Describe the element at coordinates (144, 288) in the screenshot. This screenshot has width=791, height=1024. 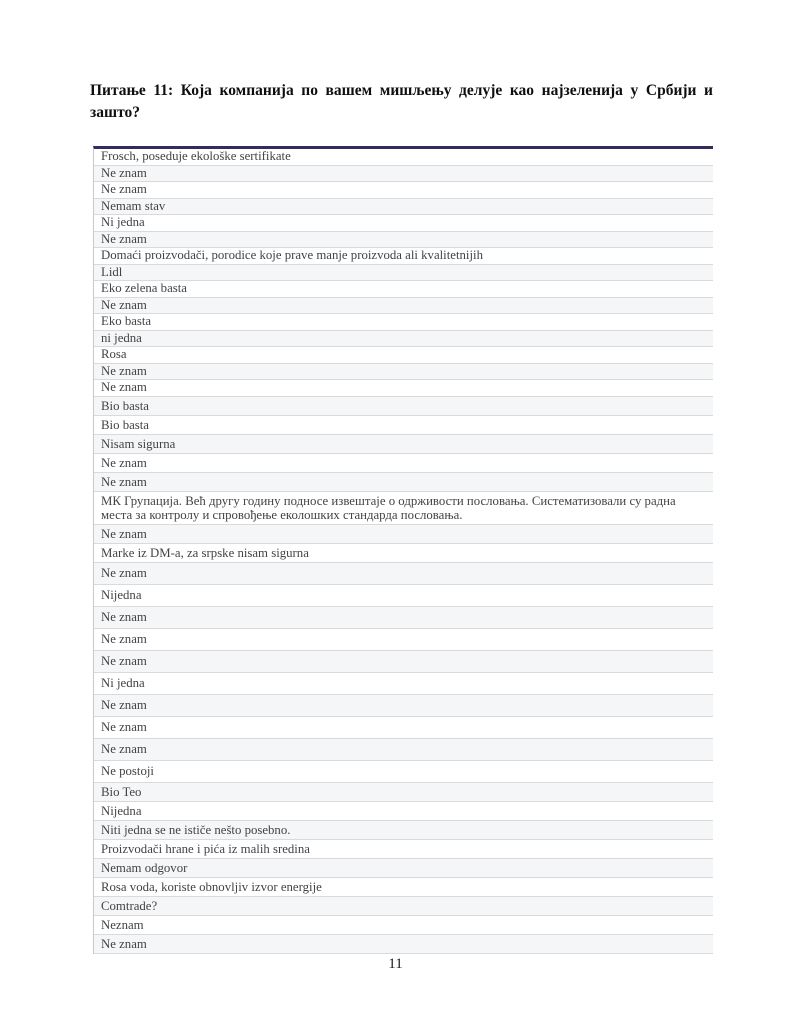
I see `response-cell: Eko zelena basta` at that location.